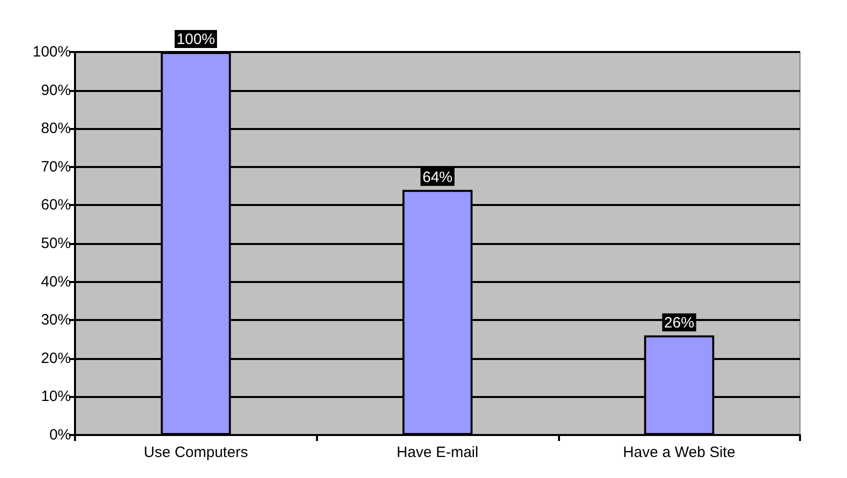 The width and height of the screenshot is (847, 478). What do you see at coordinates (55, 281) in the screenshot?
I see `y-tick-label: 40%` at bounding box center [55, 281].